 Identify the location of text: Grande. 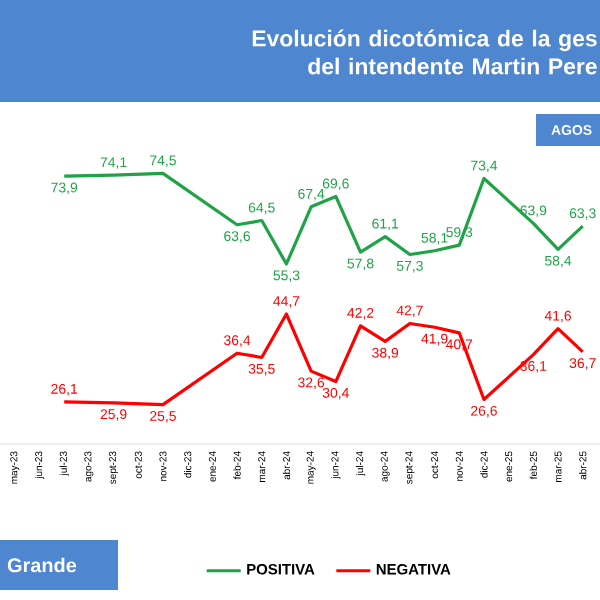
(42, 565).